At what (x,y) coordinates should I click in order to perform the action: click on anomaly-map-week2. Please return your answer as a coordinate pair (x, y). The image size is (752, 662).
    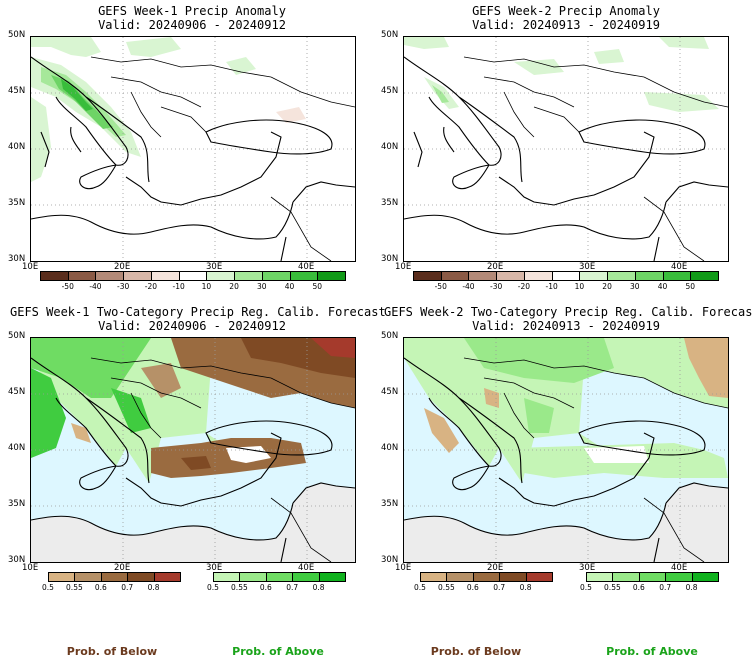
    Looking at the image, I should click on (566, 149).